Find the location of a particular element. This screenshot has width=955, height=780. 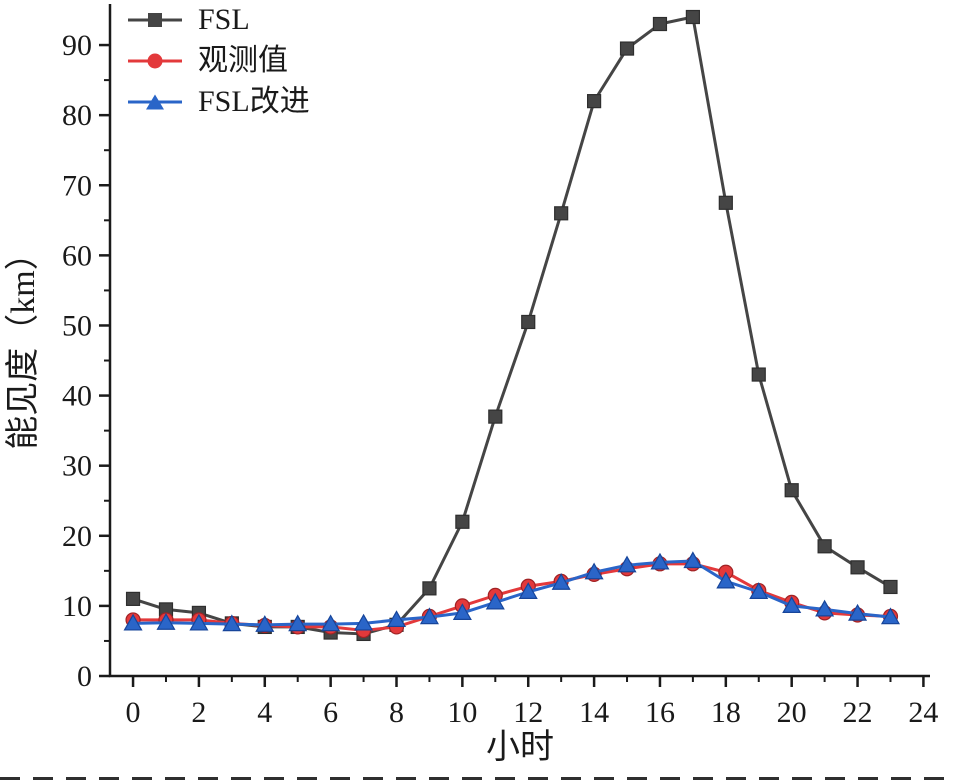

legend-item-2: FSL改进 is located at coordinates (219, 101).